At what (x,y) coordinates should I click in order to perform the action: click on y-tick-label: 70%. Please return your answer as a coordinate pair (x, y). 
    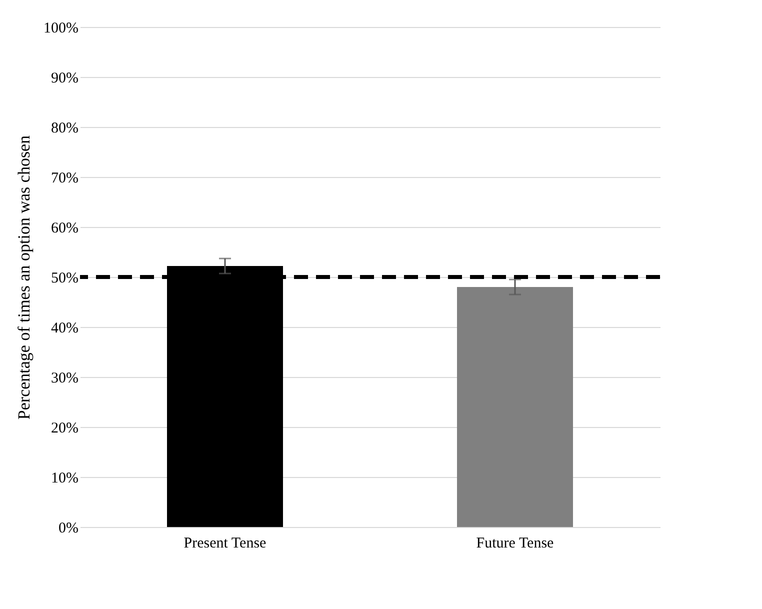
    Looking at the image, I should click on (64, 178).